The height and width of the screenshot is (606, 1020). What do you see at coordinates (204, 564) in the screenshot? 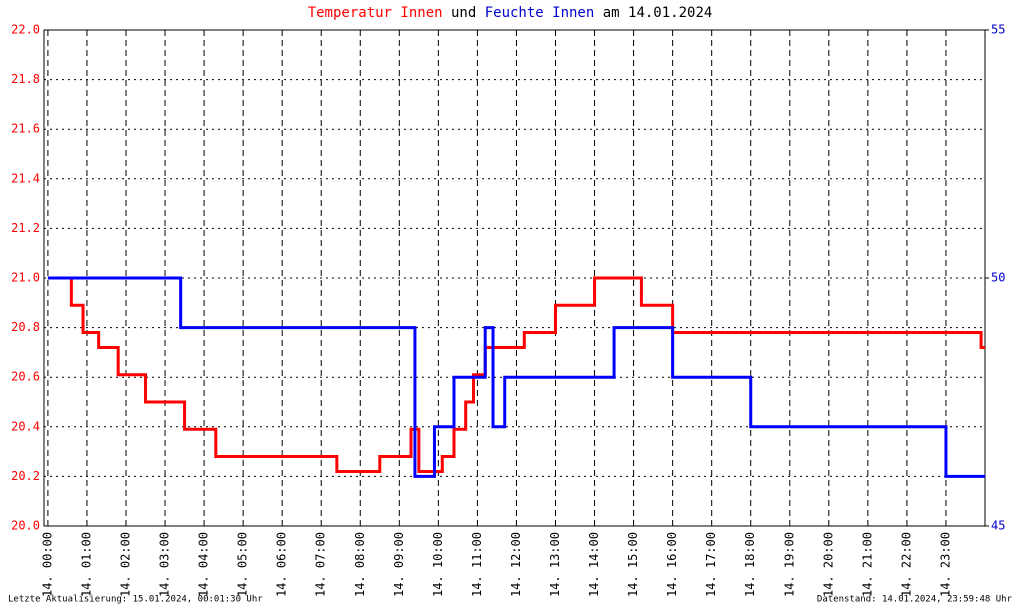
I see `x-tick-label: 14. 04:00` at bounding box center [204, 564].